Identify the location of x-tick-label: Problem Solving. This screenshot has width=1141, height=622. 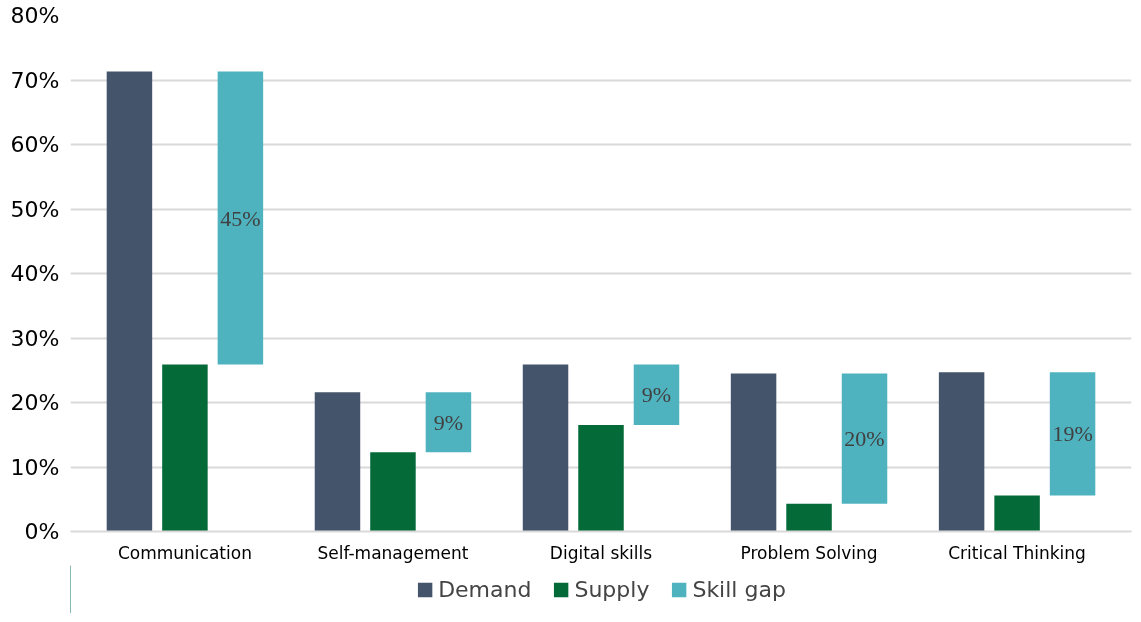
(809, 552).